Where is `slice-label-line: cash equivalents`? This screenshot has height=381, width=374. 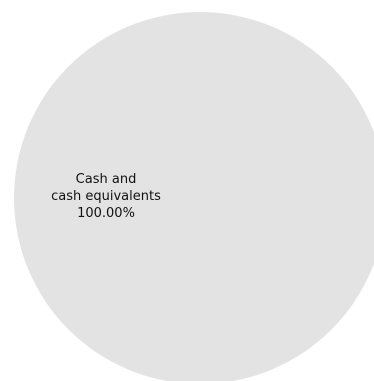
slice-label-line: cash equivalents is located at coordinates (106, 196).